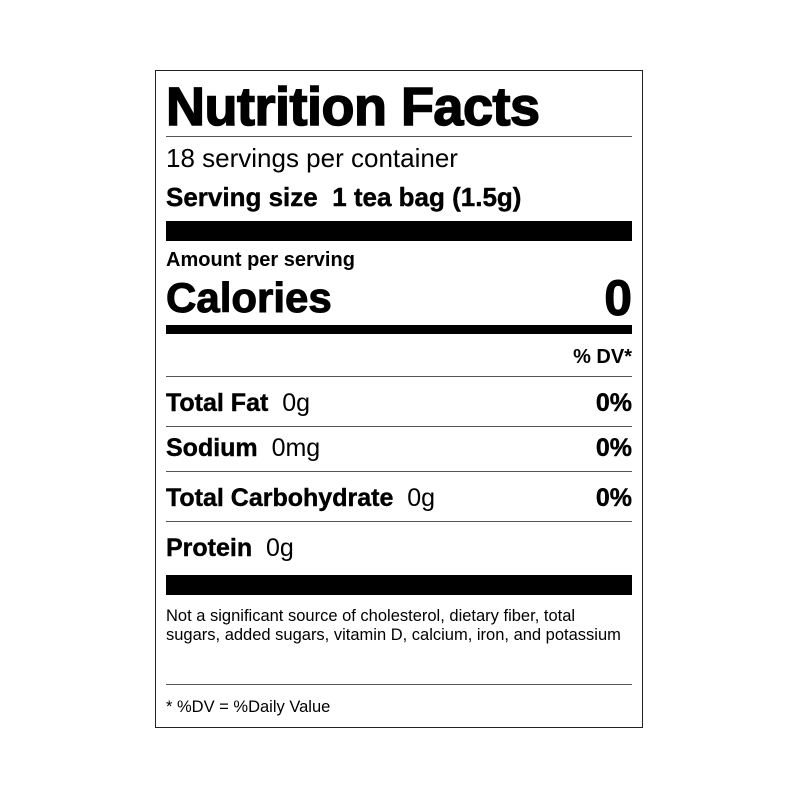 The height and width of the screenshot is (800, 800). I want to click on nutrient-row: Total Carbohydrate 0g 0%, so click(399, 498).